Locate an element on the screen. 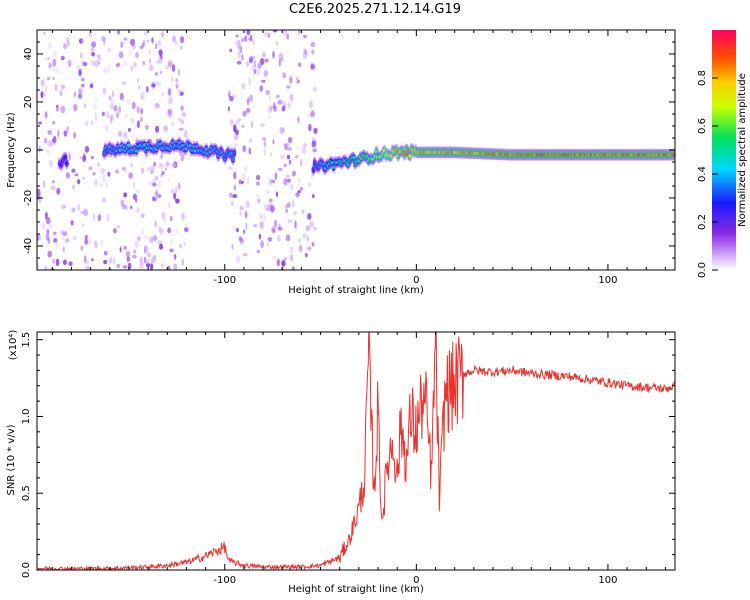  y-tick-label: 20 is located at coordinates (28, 102).